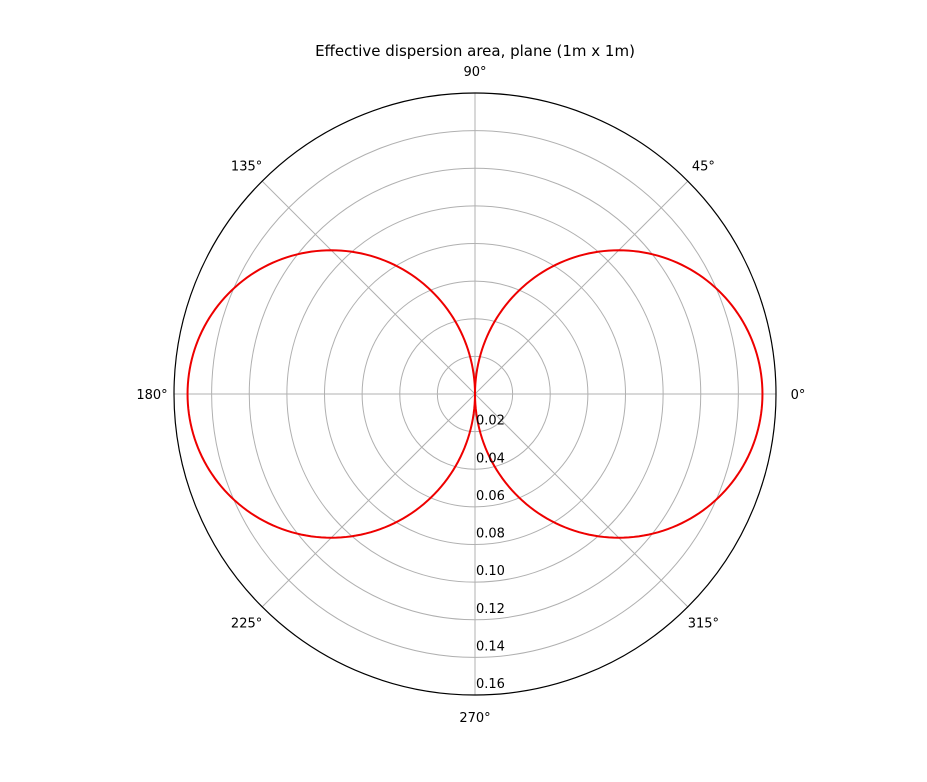  Describe the element at coordinates (703, 167) in the screenshot. I see `theta-tick-label-1: 45°` at that location.